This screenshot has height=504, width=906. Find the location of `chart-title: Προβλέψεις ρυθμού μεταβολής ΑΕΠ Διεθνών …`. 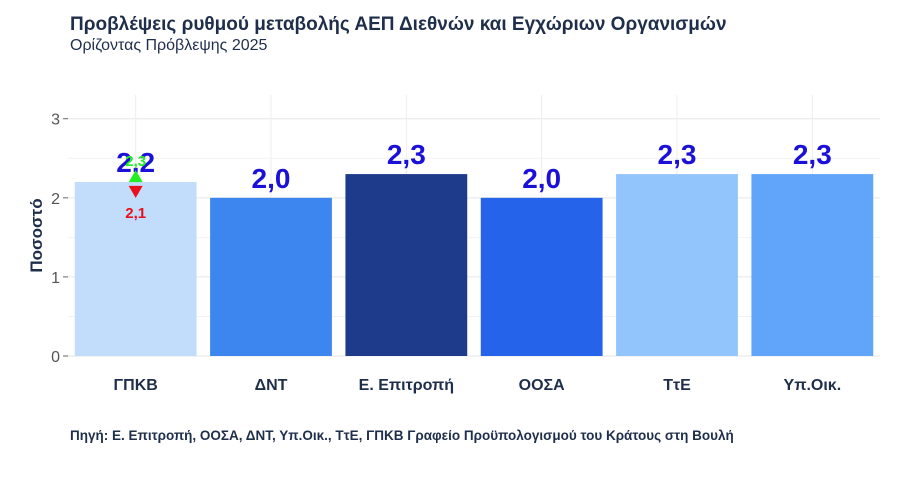

chart-title: Προβλέψεις ρυθμού μεταβολής ΑΕΠ Διεθνών … is located at coordinates (398, 24).